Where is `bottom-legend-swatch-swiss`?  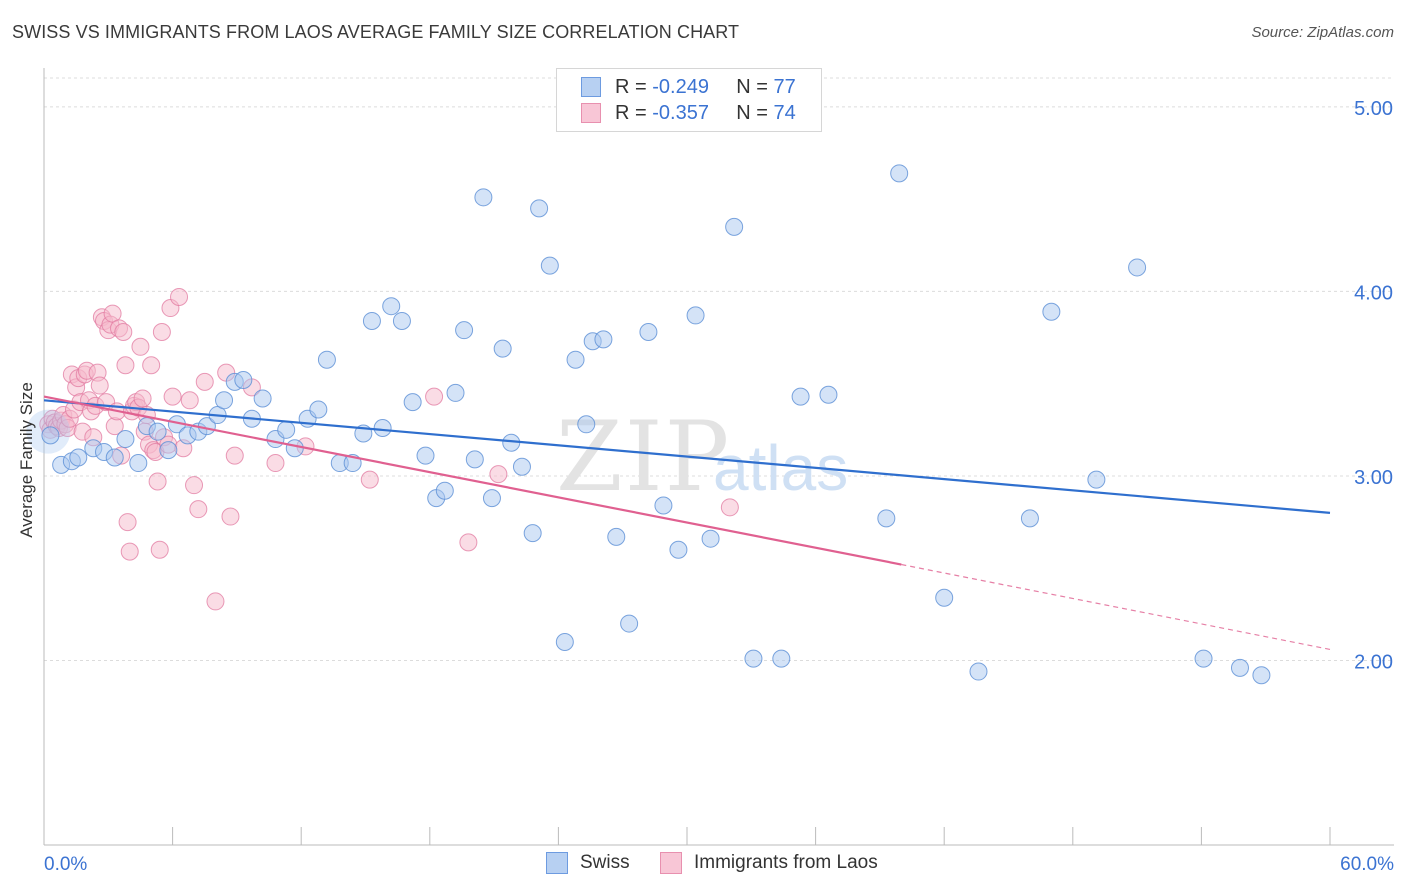
bottom-legend-swatch-swiss is located at coordinates (557, 863).